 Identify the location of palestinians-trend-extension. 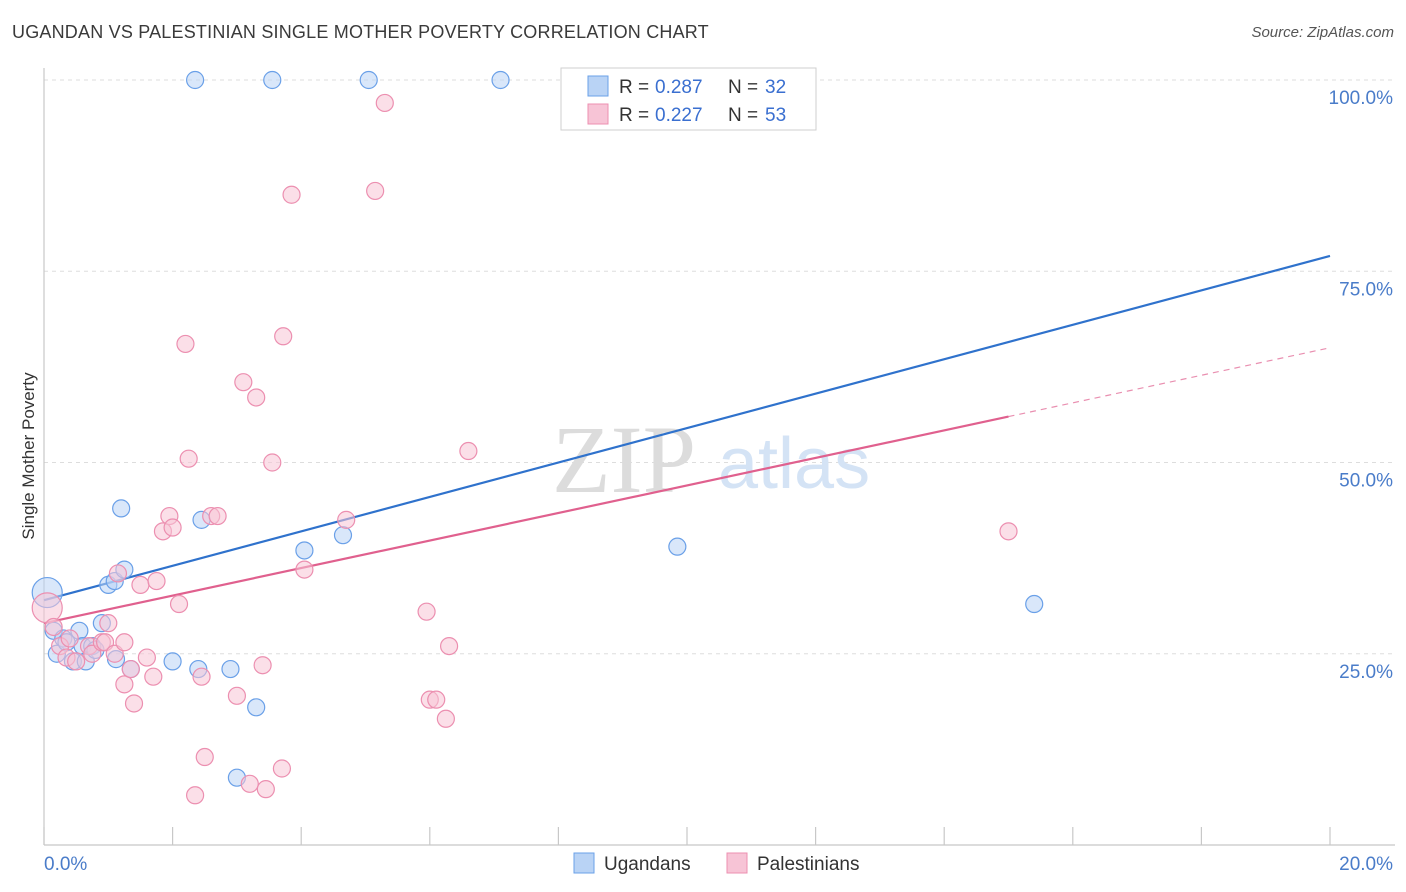
(1169, 382).